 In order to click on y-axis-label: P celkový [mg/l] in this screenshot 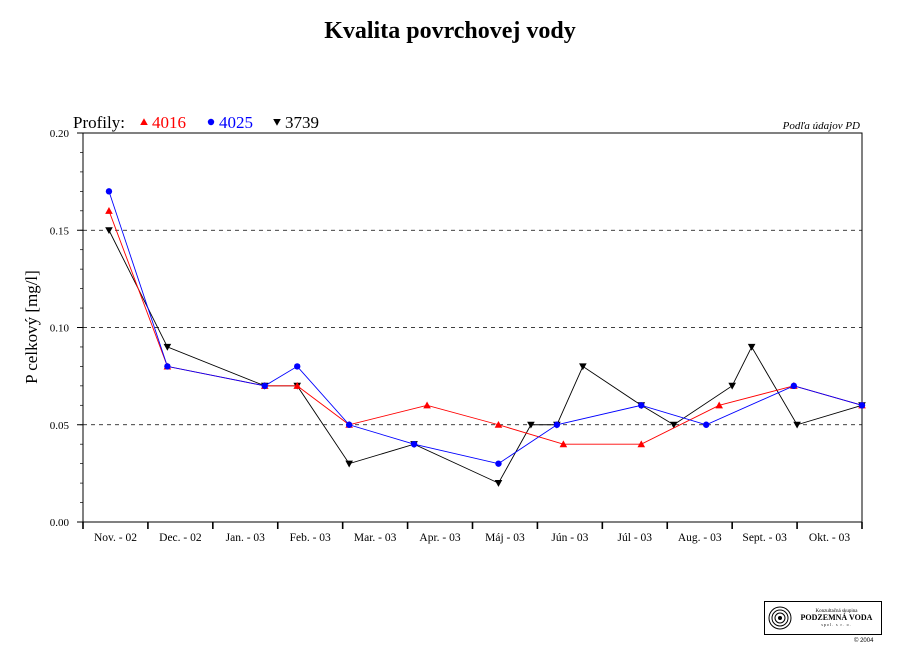, I will do `click(31, 327)`.